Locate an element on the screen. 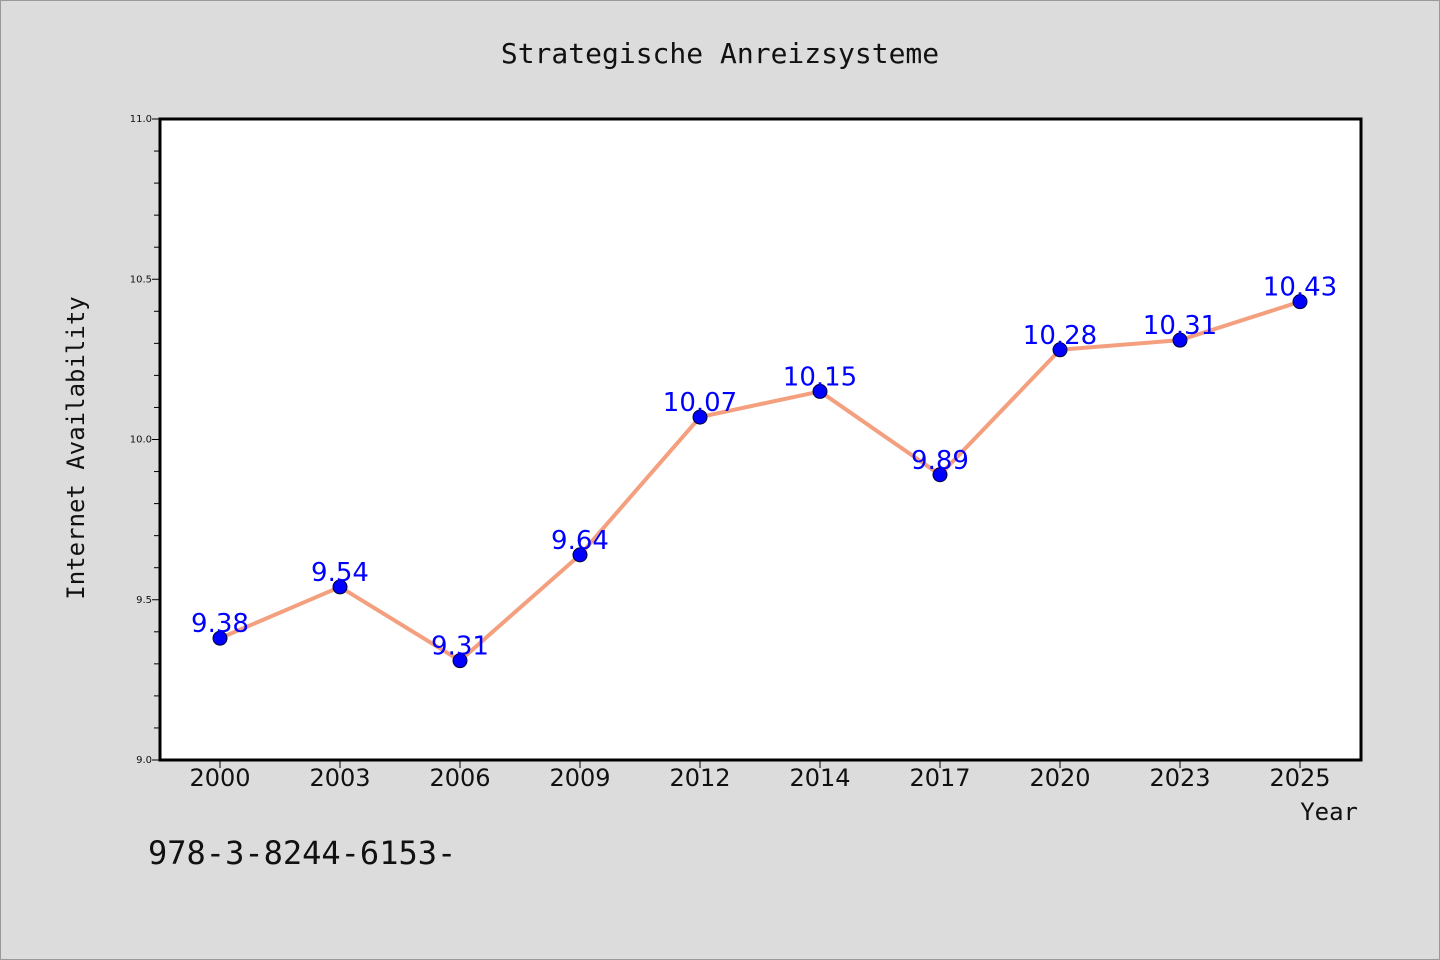 Image resolution: width=1440 pixels, height=960 pixels. data-label: 10.31 is located at coordinates (1180, 326).